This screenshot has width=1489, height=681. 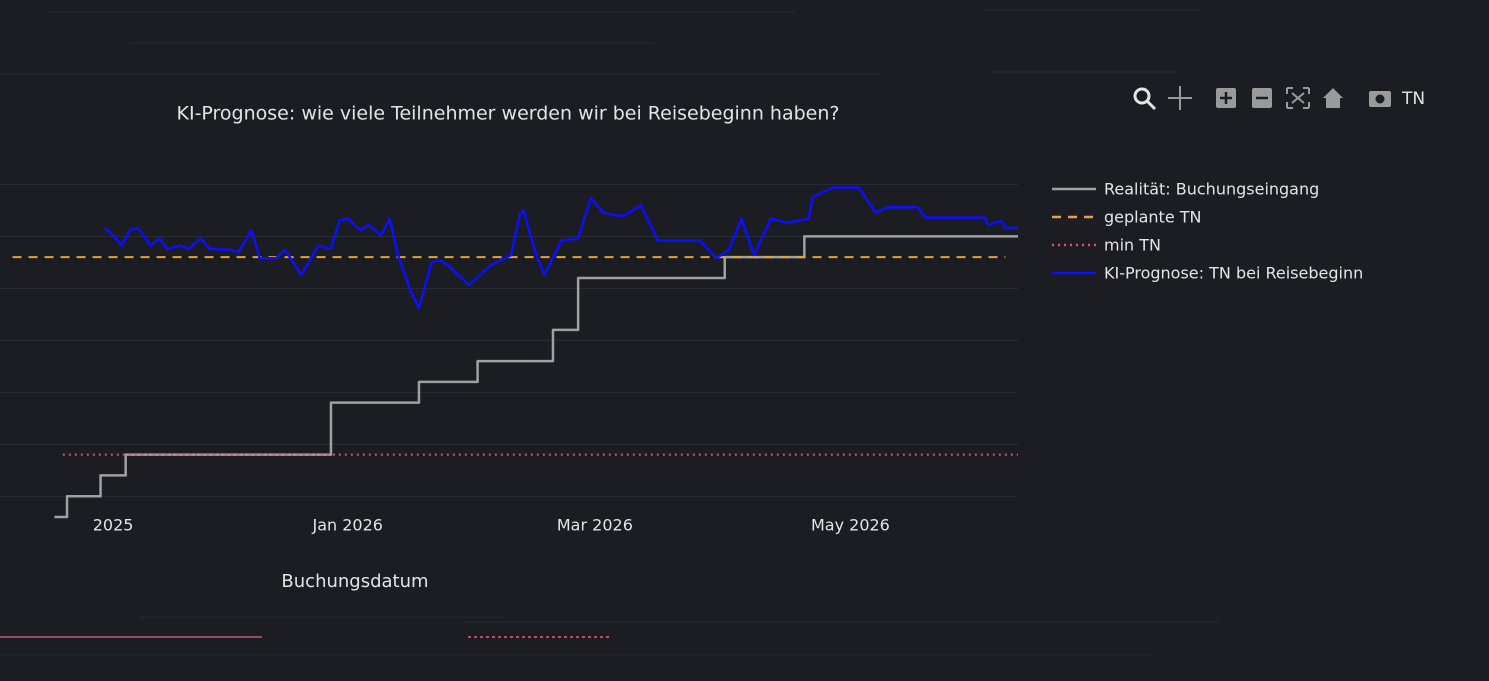 I want to click on x-tick-label: Mar 2026, so click(x=595, y=525).